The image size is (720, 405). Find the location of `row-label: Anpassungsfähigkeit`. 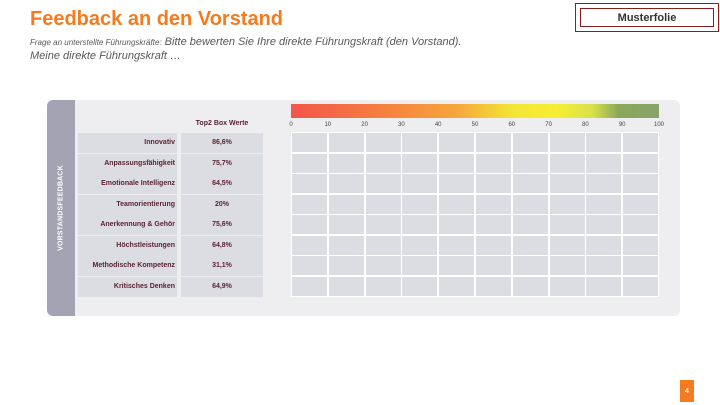

row-label: Anpassungsfähigkeit is located at coordinates (127, 163).